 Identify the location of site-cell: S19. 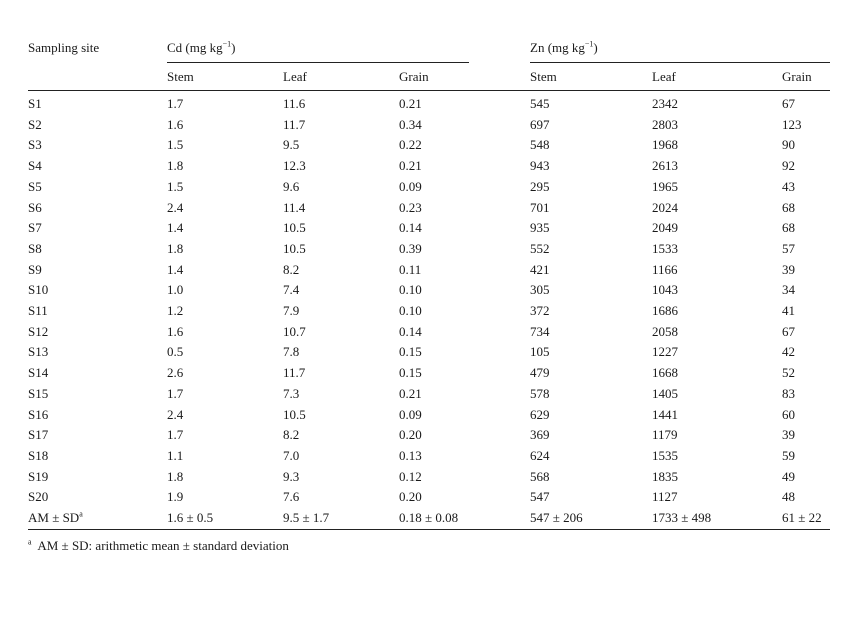
(38, 476).